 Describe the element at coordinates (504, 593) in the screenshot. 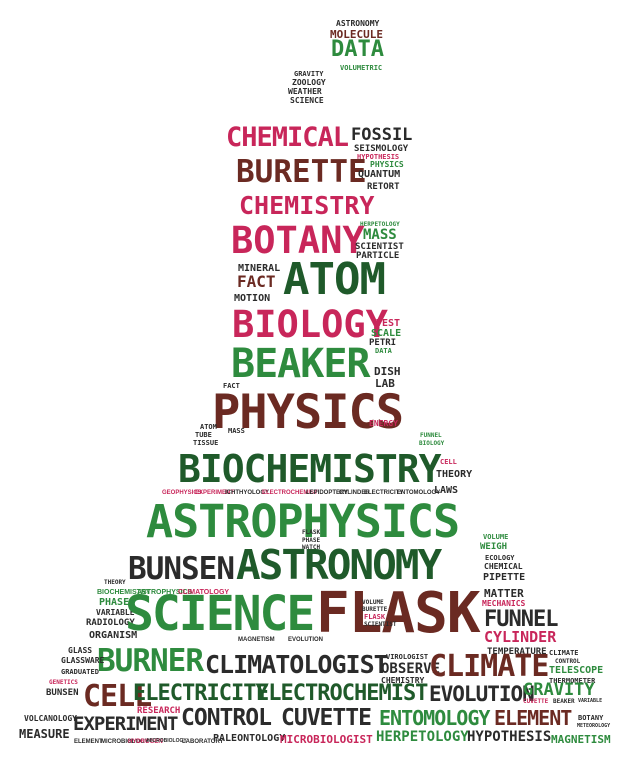

I see `word-matter: MATTER` at that location.